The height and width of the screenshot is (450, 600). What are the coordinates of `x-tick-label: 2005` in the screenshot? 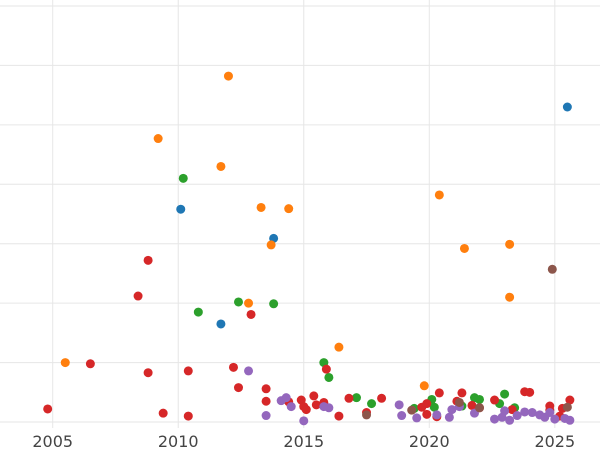 It's located at (52, 441).